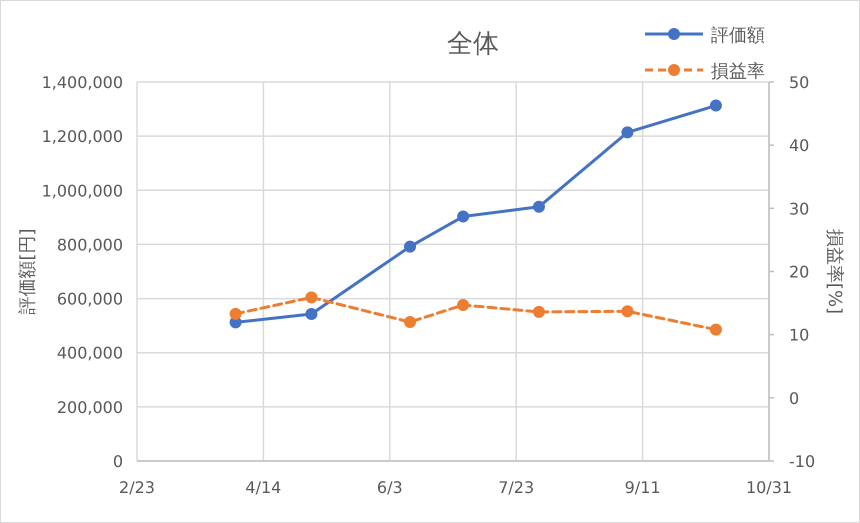 The height and width of the screenshot is (523, 860). What do you see at coordinates (799, 146) in the screenshot?
I see `y2-tick-label: 40` at bounding box center [799, 146].